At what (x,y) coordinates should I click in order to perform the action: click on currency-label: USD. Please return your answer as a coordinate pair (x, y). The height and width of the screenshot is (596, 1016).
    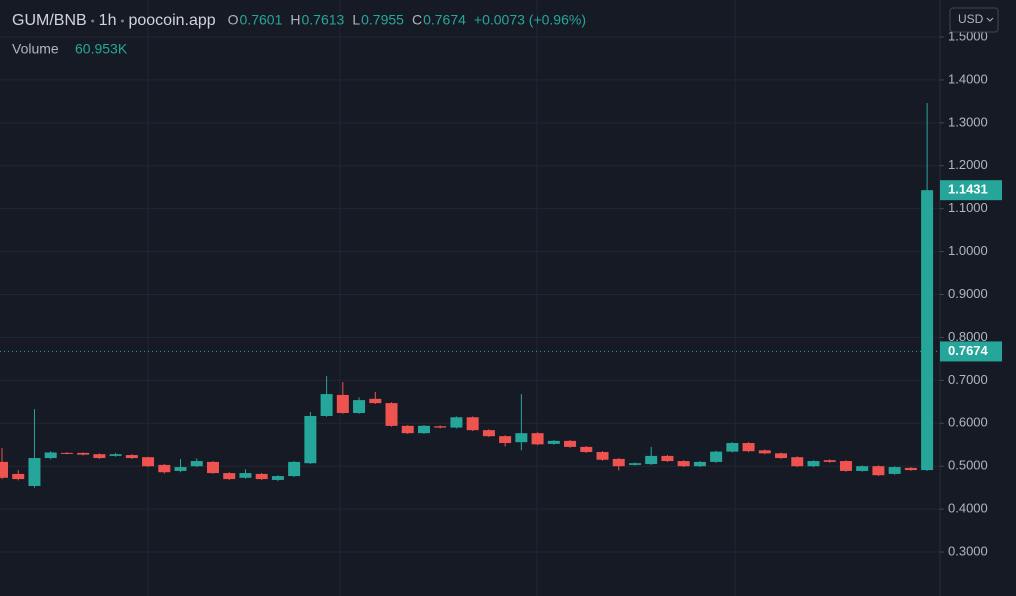
    Looking at the image, I should click on (971, 19).